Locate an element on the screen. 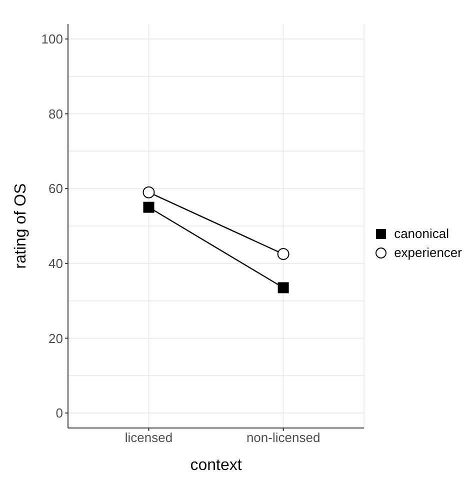 The image size is (474, 485). x-tick-label: licensed is located at coordinates (148, 438).